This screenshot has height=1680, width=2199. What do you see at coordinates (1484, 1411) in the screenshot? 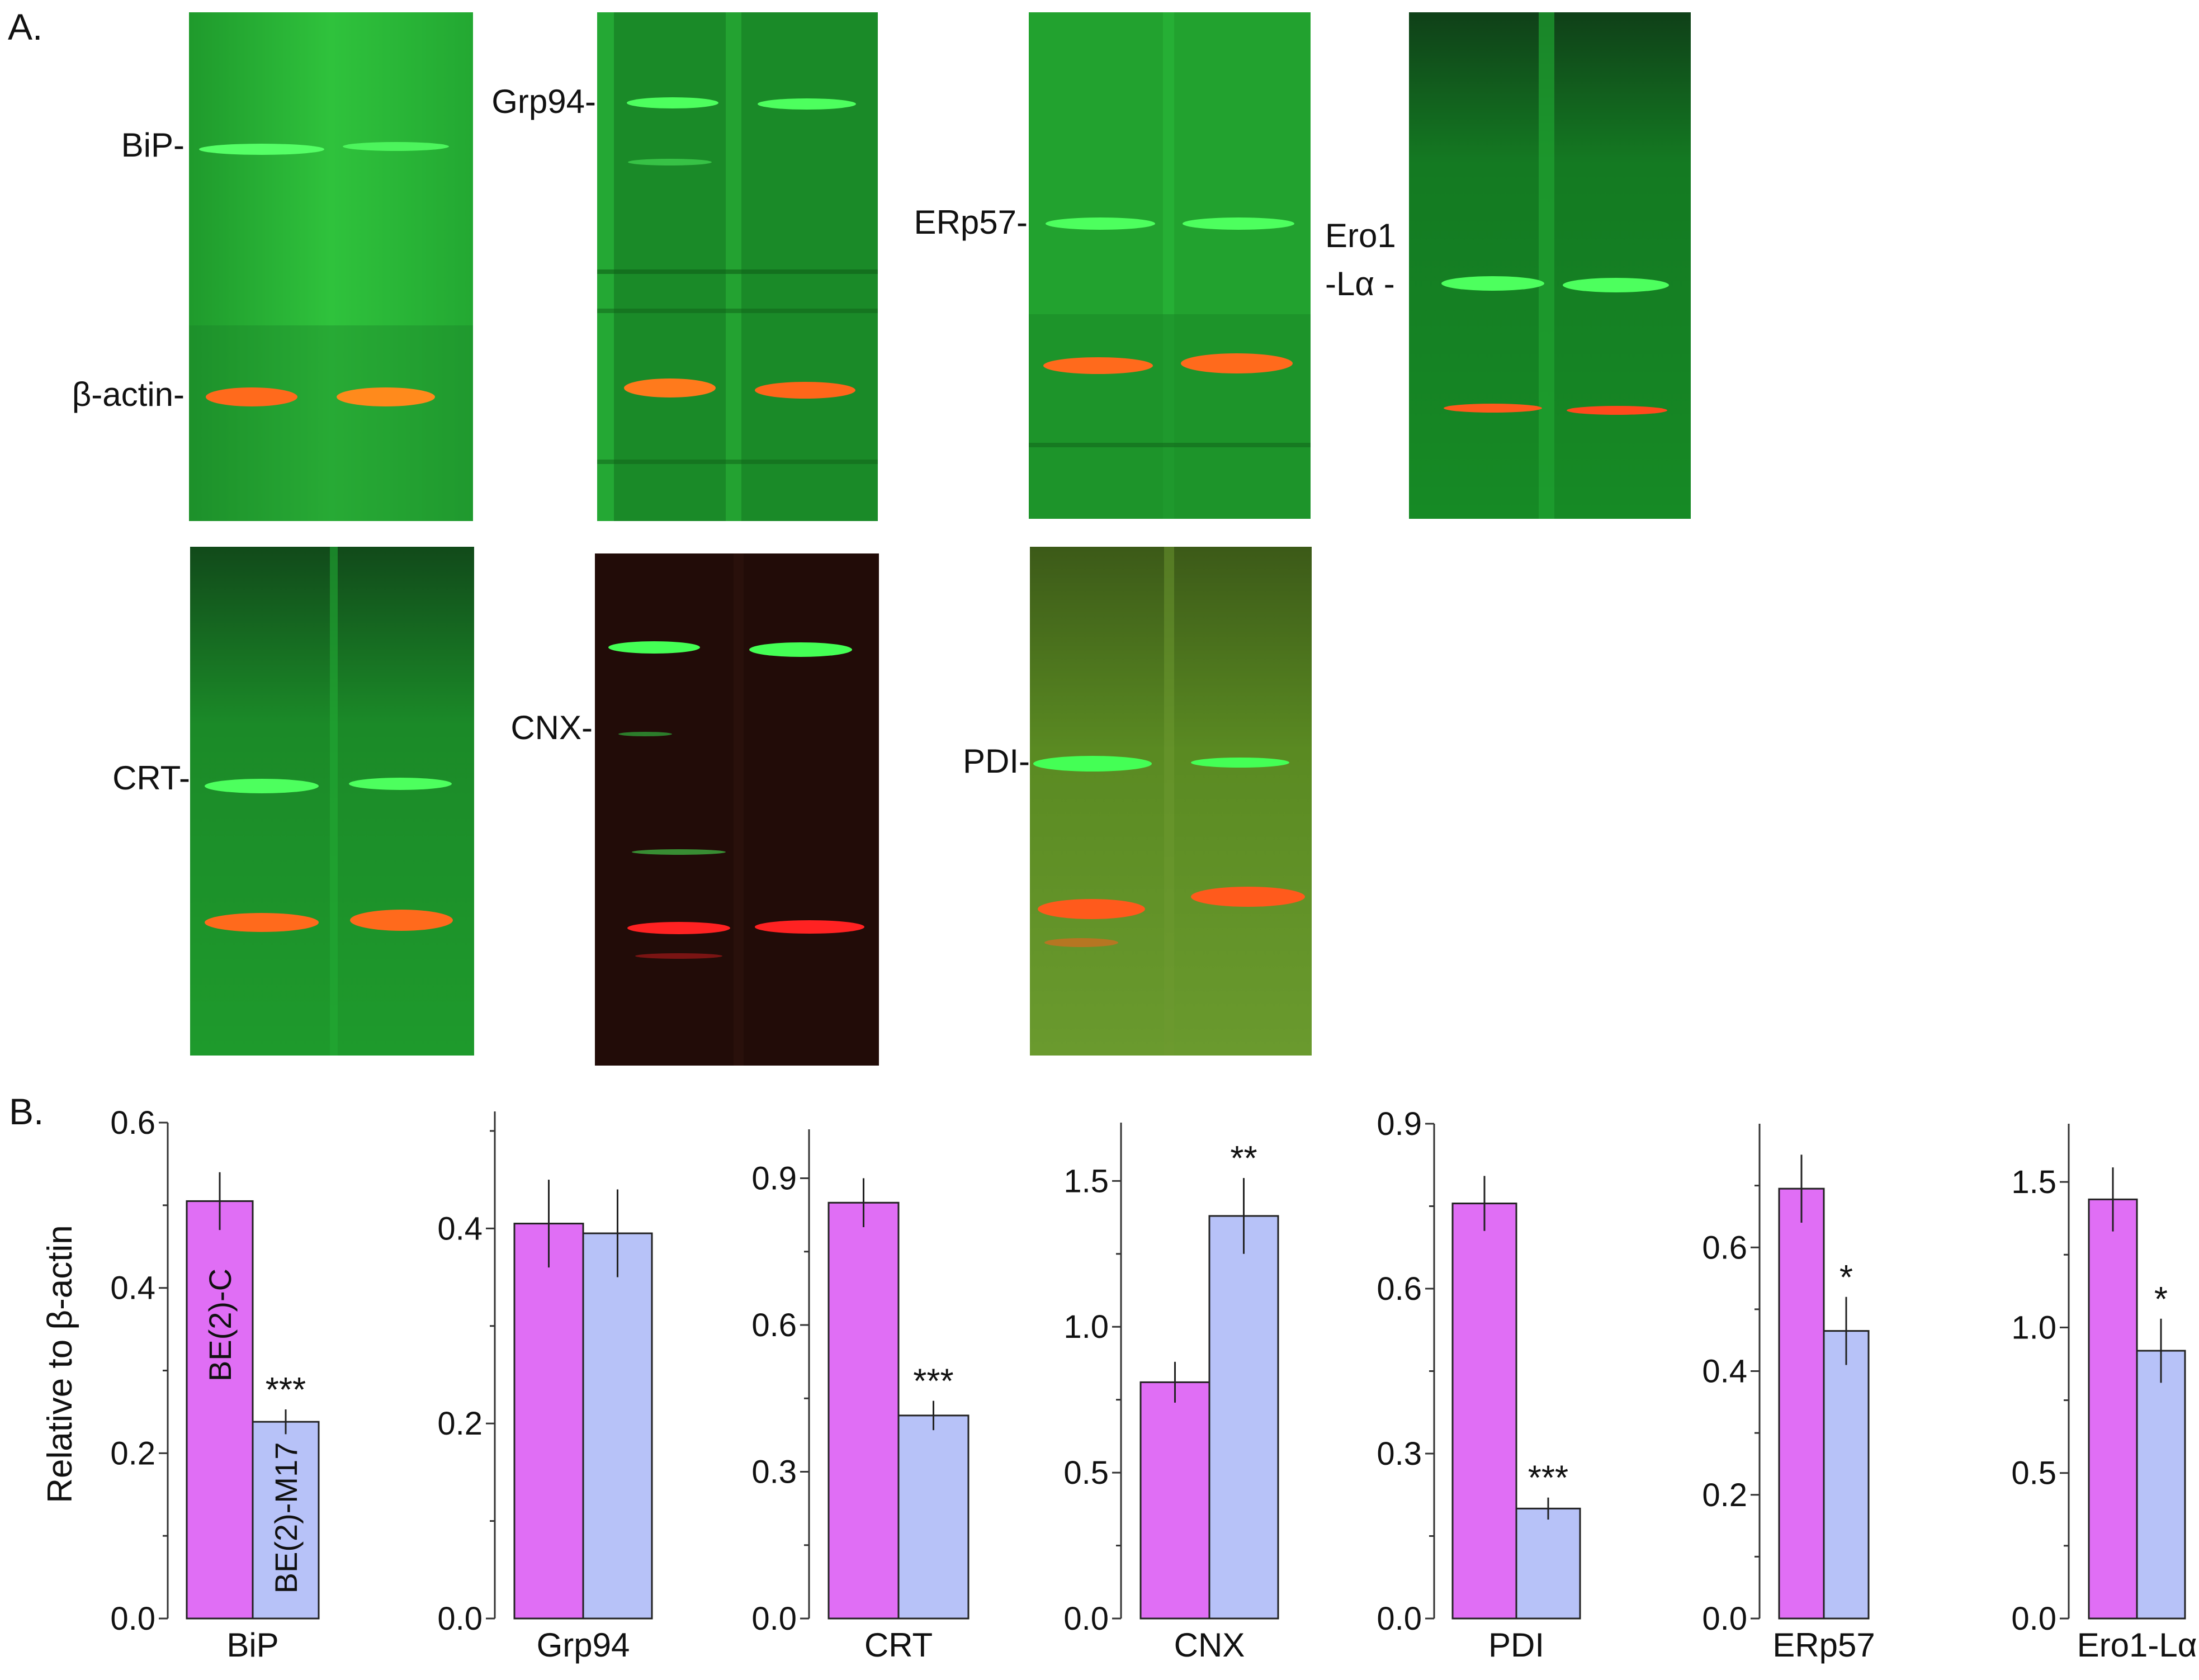
I see `bar-pdi-be2c` at bounding box center [1484, 1411].